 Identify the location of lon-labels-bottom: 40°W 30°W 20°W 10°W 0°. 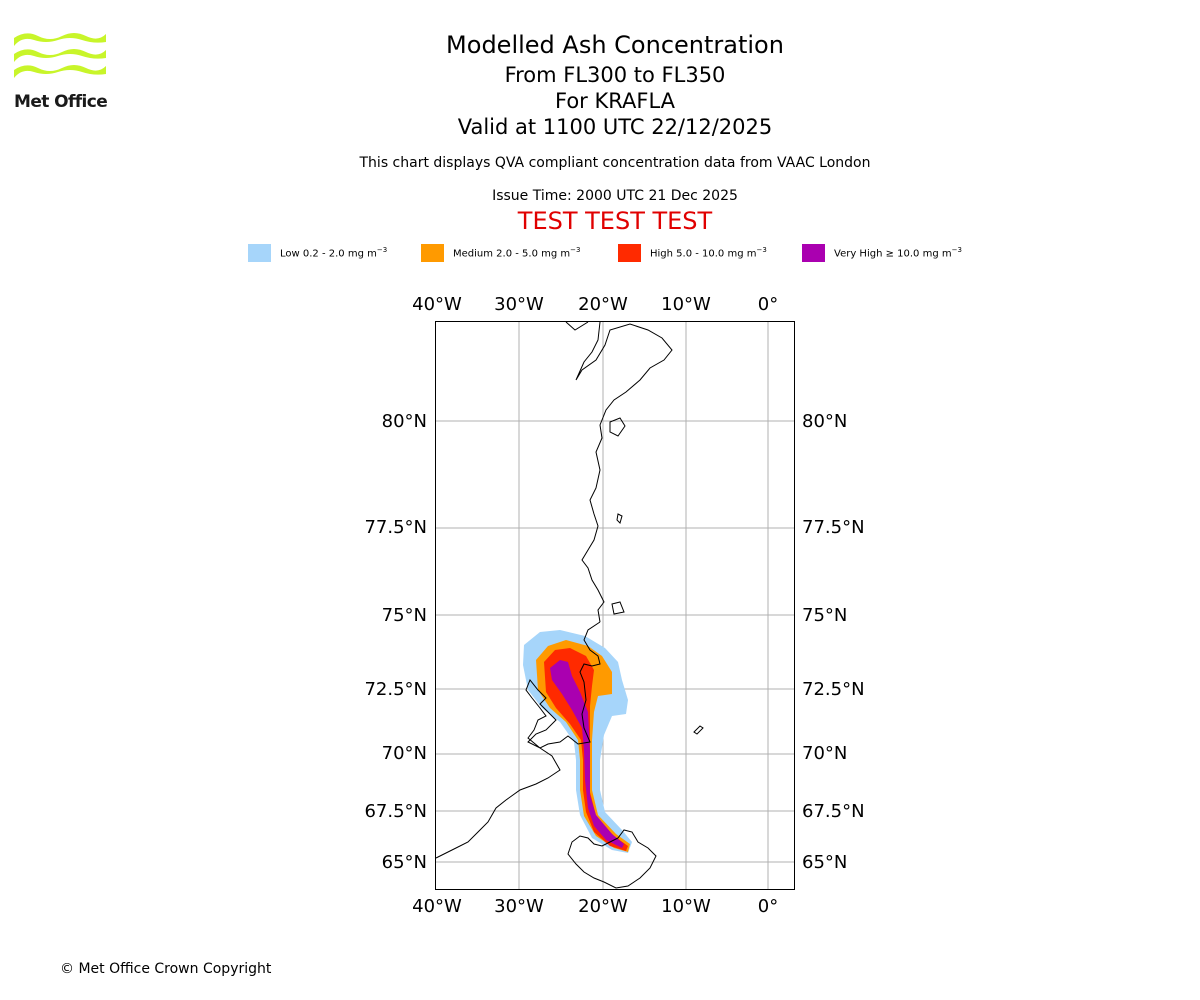
(595, 906).